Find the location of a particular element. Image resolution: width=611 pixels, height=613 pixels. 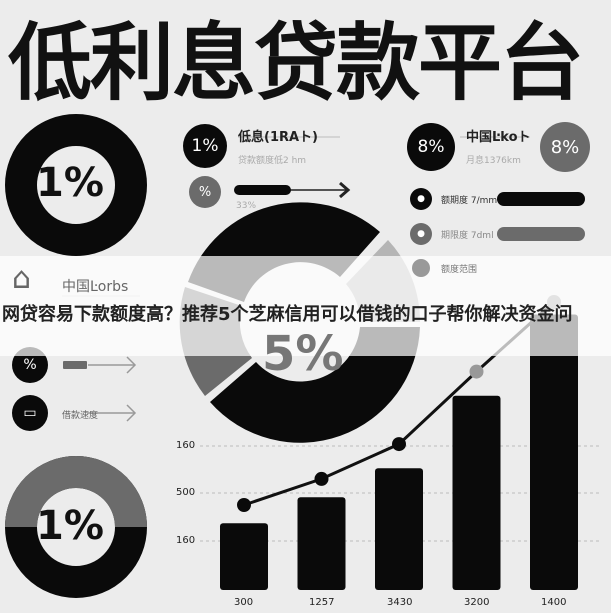

house-icon: ⌂ is located at coordinates (22, 278).